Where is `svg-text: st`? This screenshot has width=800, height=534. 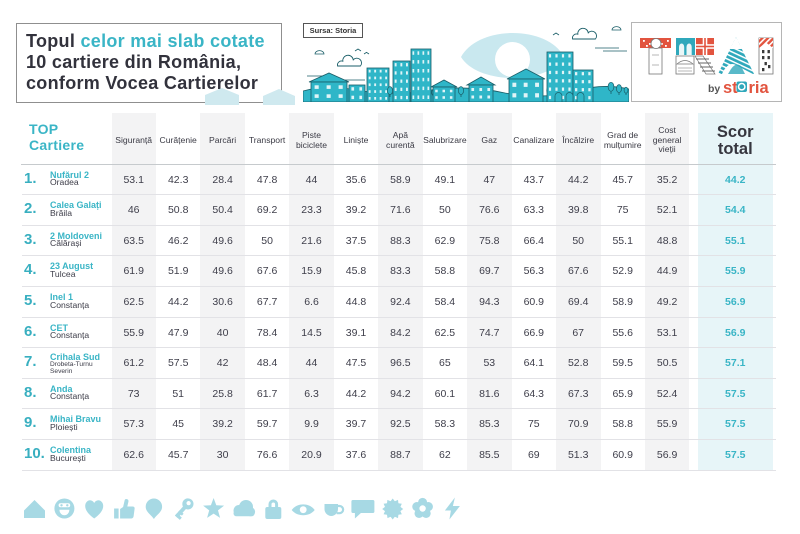 svg-text: st is located at coordinates (730, 88).